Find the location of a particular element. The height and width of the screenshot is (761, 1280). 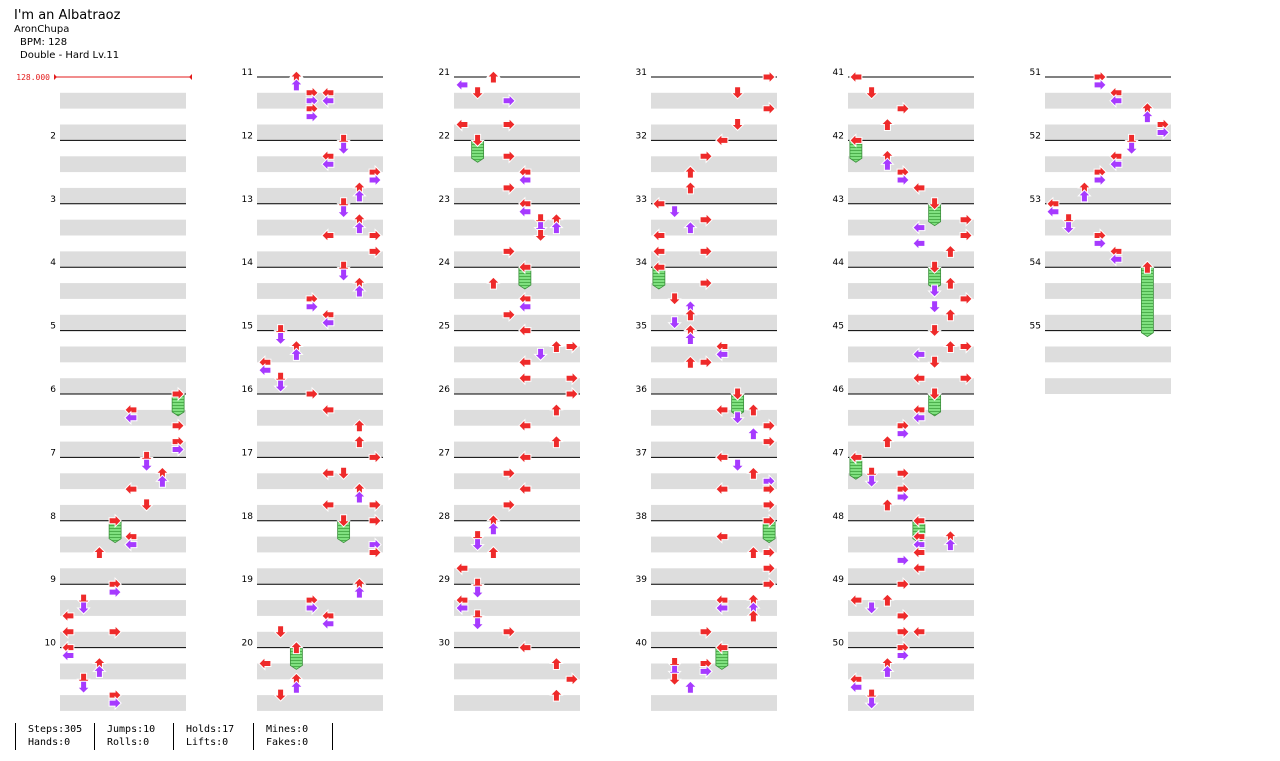

measure-label: 31 is located at coordinates (641, 73).